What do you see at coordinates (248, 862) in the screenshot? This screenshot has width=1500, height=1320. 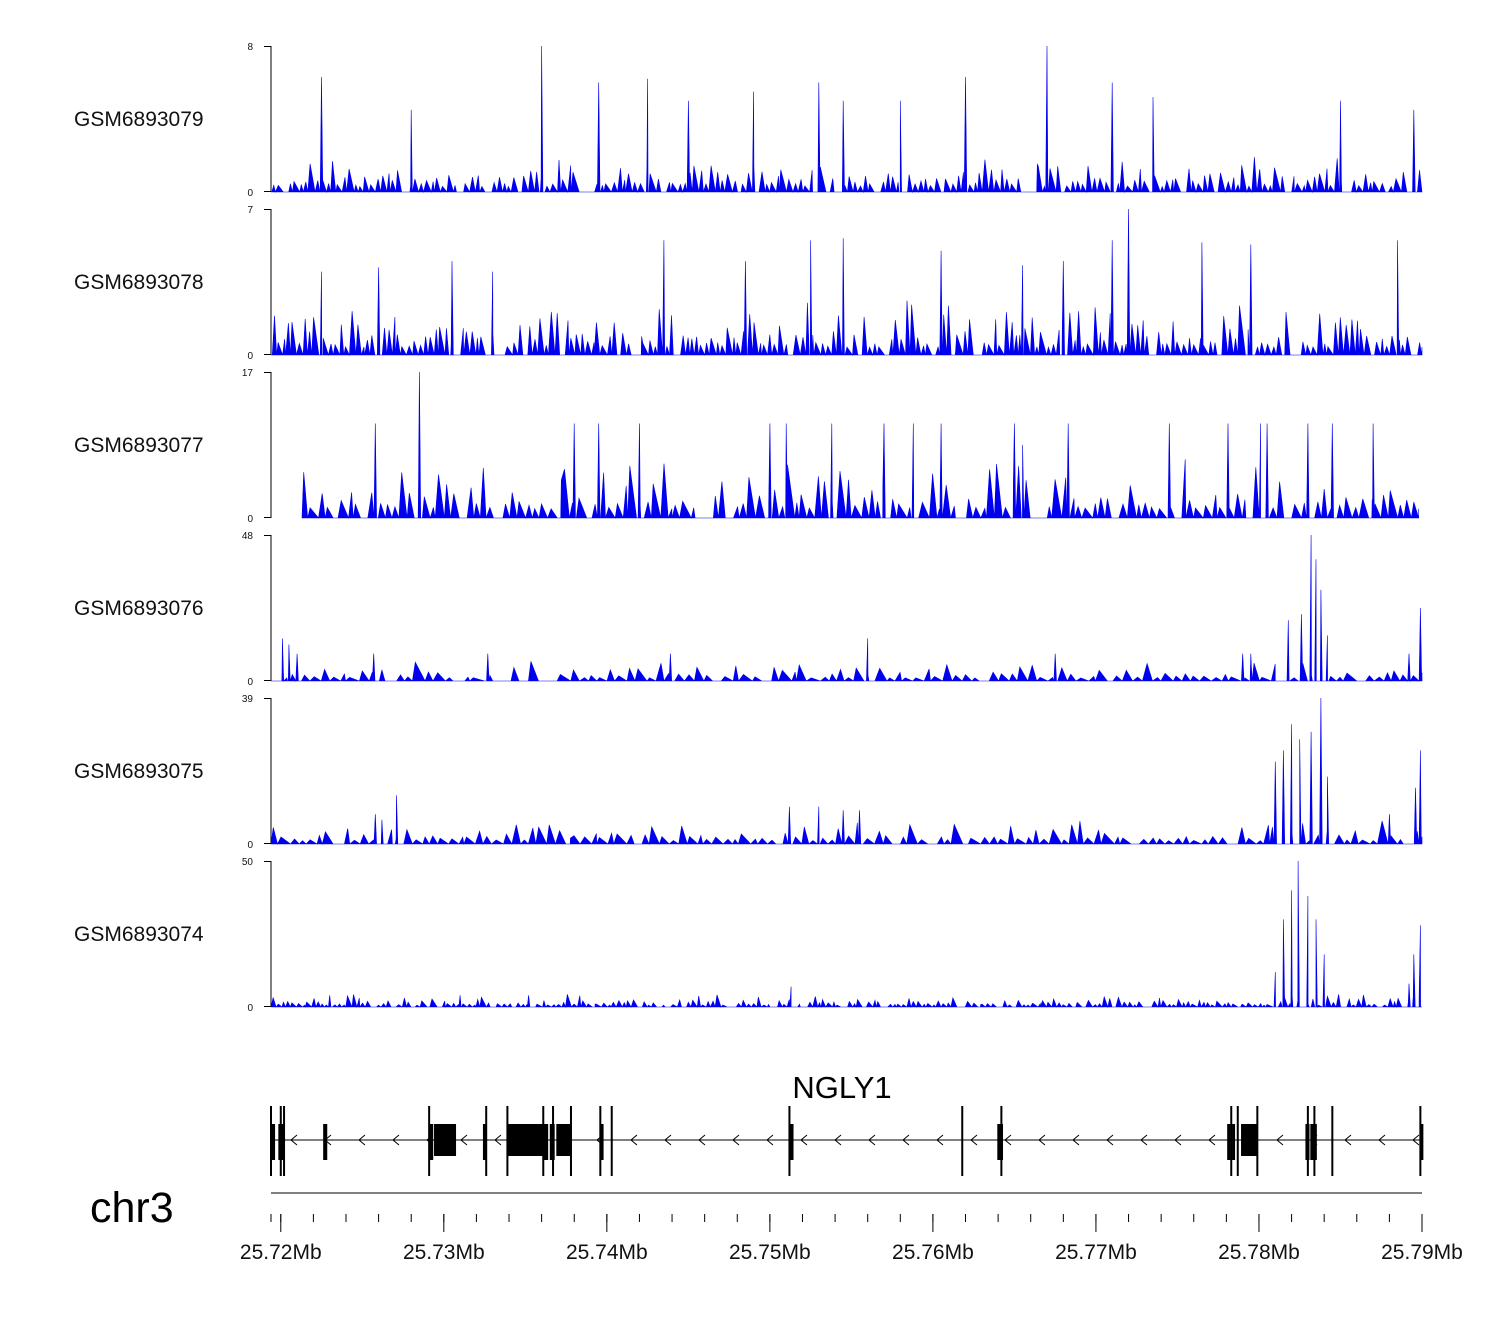 I see `y-axis-max-label: 50` at bounding box center [248, 862].